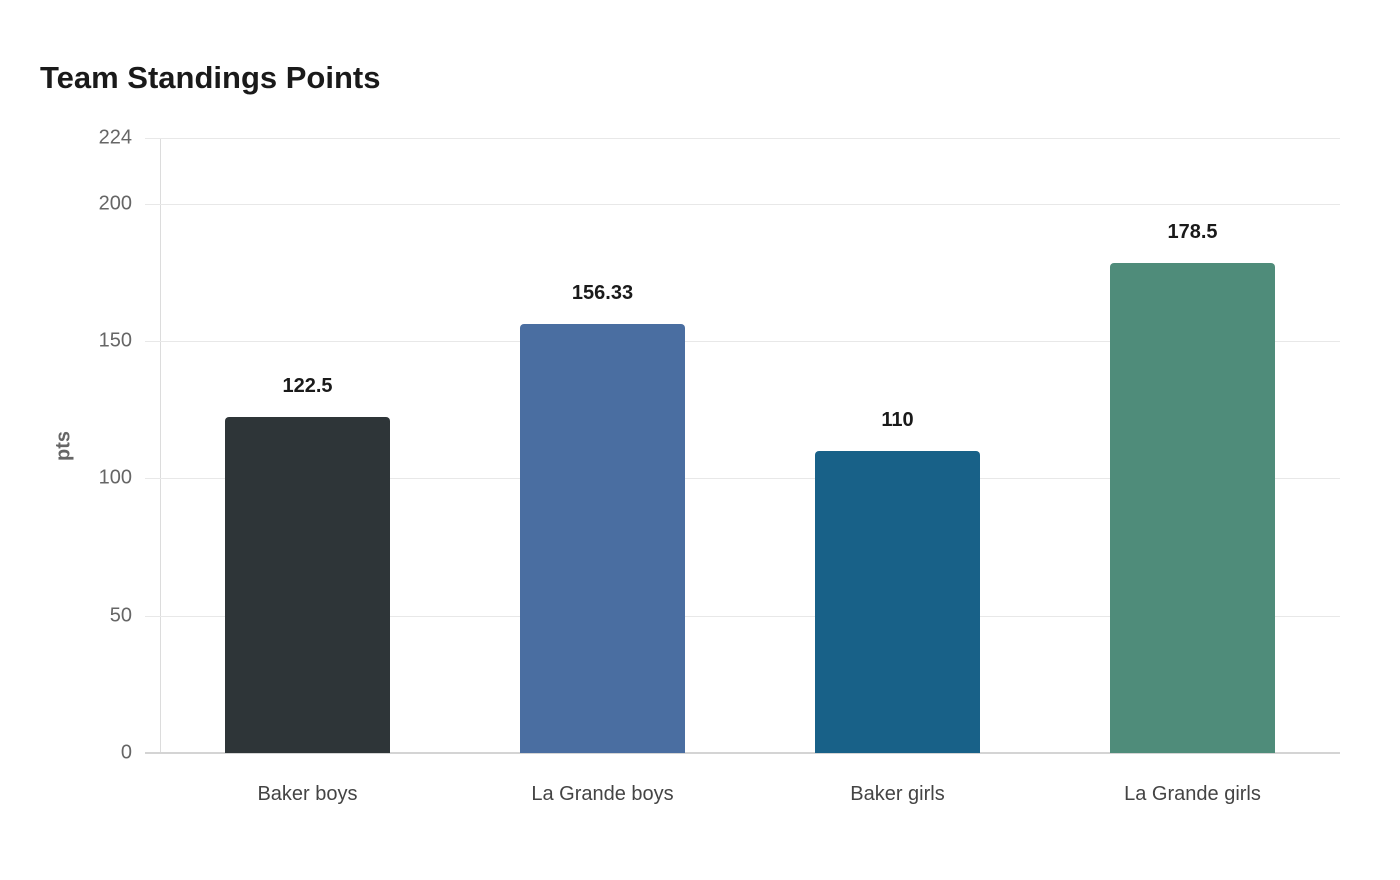 The image size is (1400, 880). What do you see at coordinates (307, 584) in the screenshot?
I see `bar-baker-boys` at bounding box center [307, 584].